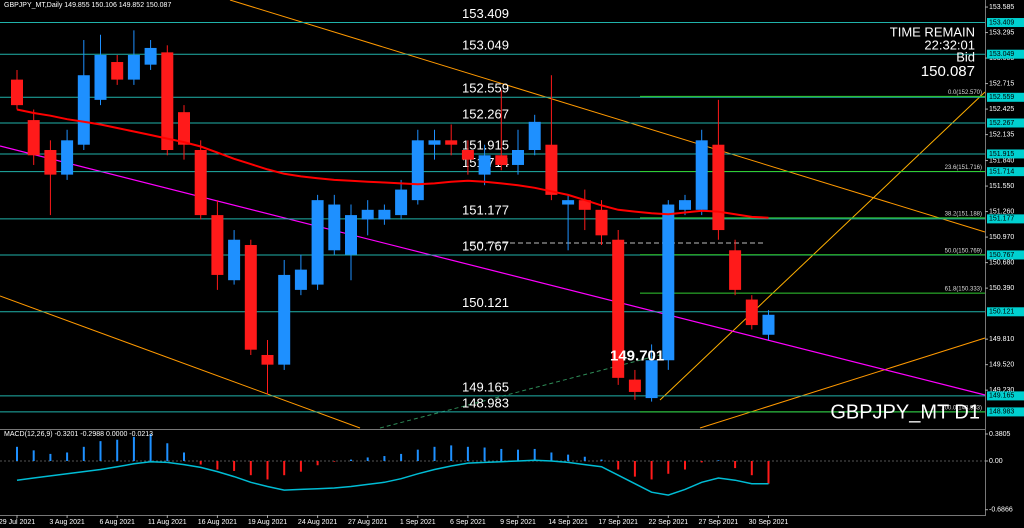  What do you see at coordinates (842, 383) in the screenshot?
I see `trendline` at bounding box center [842, 383].